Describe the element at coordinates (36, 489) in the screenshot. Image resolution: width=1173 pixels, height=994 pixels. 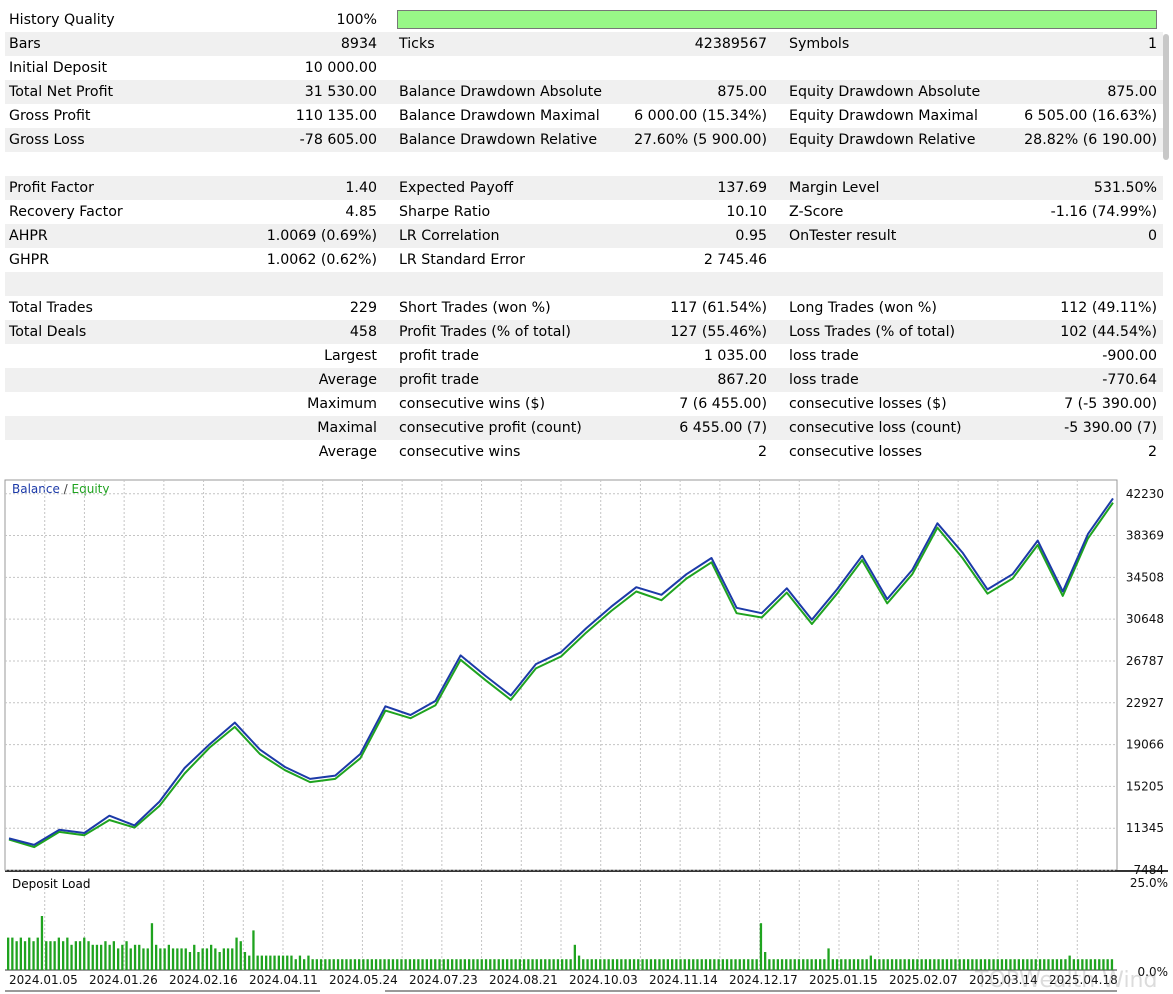
I see `legend-balance: Balance` at that location.